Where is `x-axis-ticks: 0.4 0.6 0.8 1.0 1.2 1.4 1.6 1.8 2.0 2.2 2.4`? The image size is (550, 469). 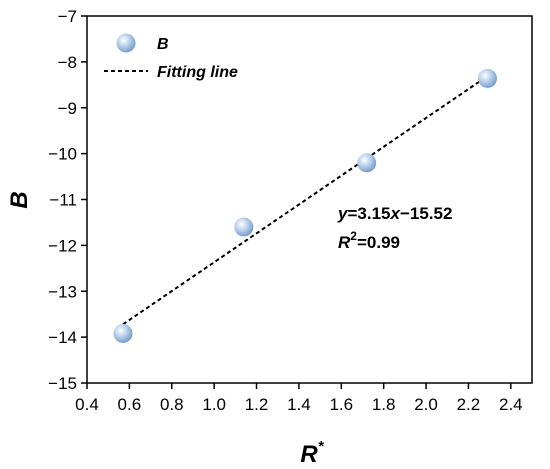 x-axis-ticks: 0.4 0.6 0.8 1.0 1.2 1.4 1.6 1.8 2.0 2.2 2.4 is located at coordinates (299, 398).